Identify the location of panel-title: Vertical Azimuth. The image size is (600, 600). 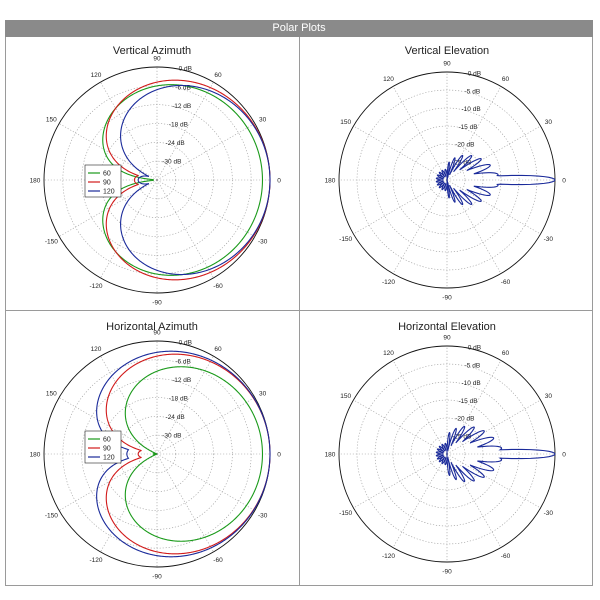
(152, 51).